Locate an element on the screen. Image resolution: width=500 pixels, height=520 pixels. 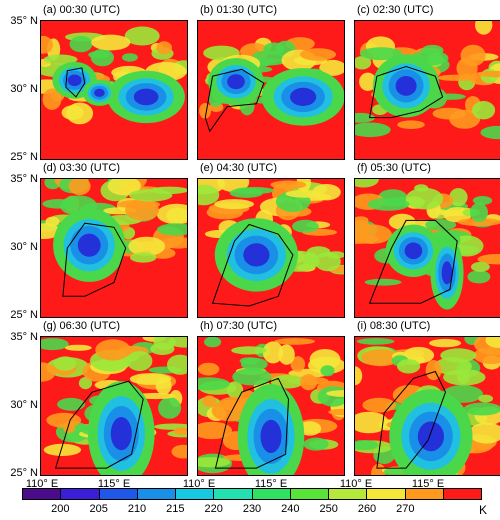
latitude-label: 35° N is located at coordinates (24, 179).